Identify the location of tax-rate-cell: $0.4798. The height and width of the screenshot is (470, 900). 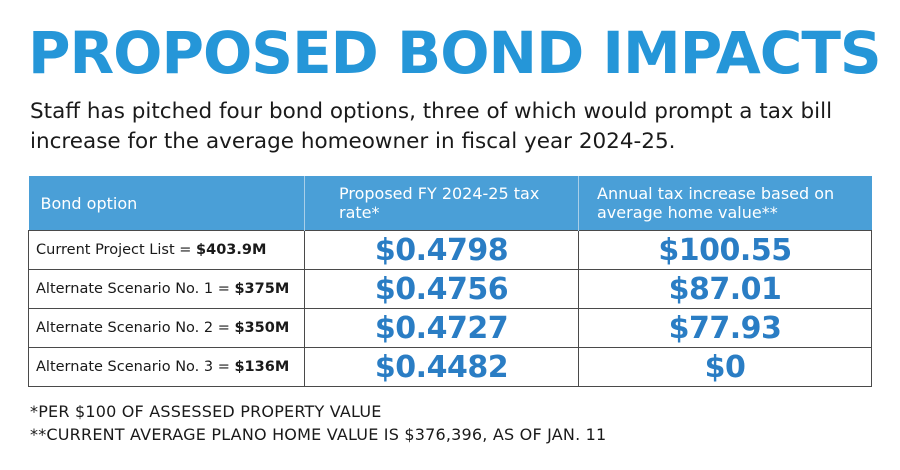
(441, 250).